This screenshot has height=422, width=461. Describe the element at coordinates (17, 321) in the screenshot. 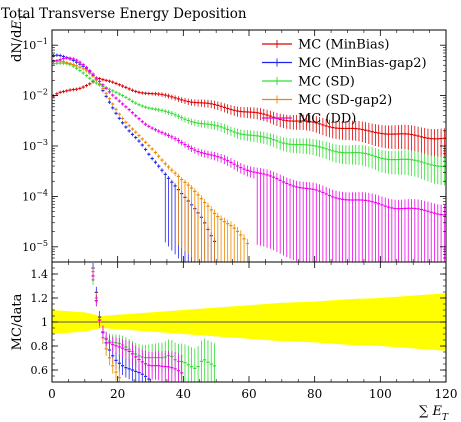

I see `y-axis-label-bottom: MC/data` at that location.